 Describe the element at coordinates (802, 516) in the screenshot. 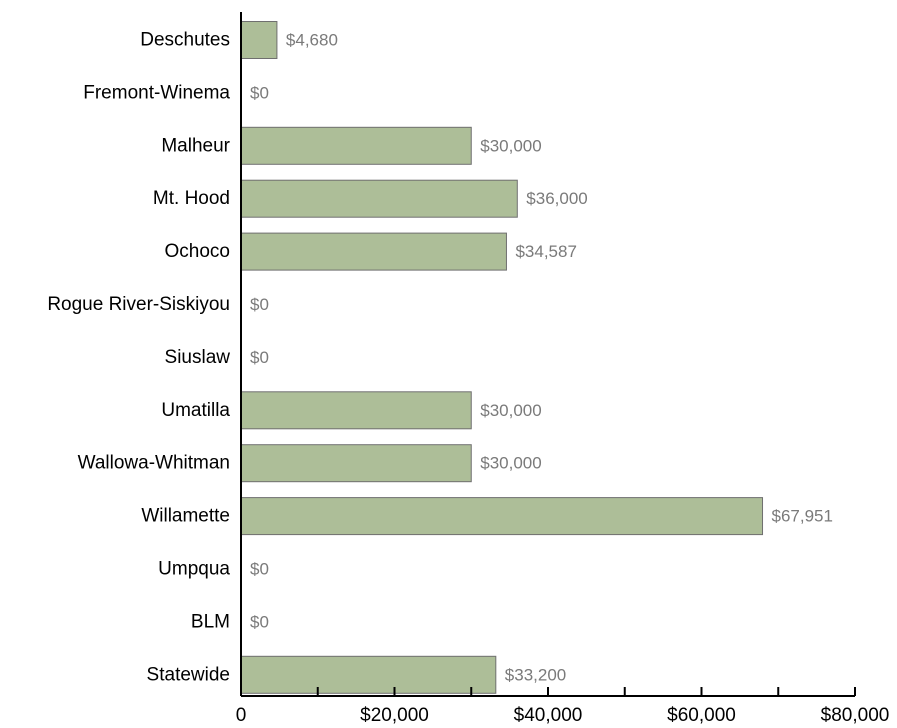

I see `value-label: $67,951` at that location.